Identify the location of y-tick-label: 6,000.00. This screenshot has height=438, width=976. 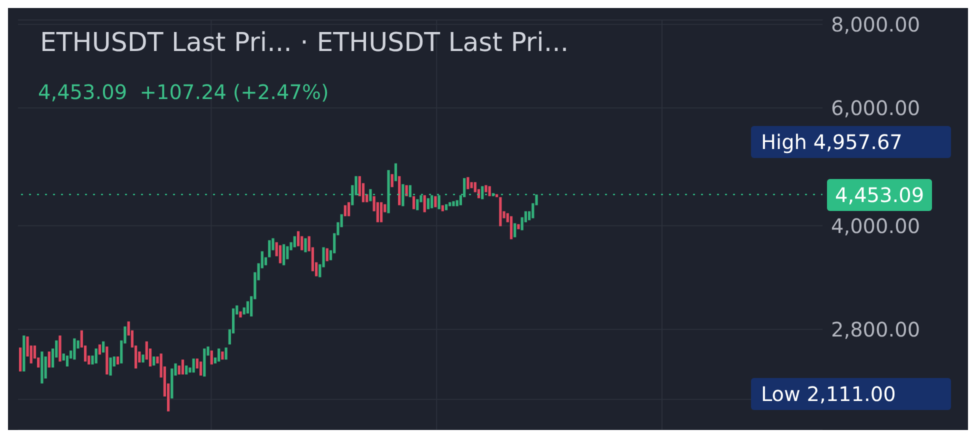
(875, 108).